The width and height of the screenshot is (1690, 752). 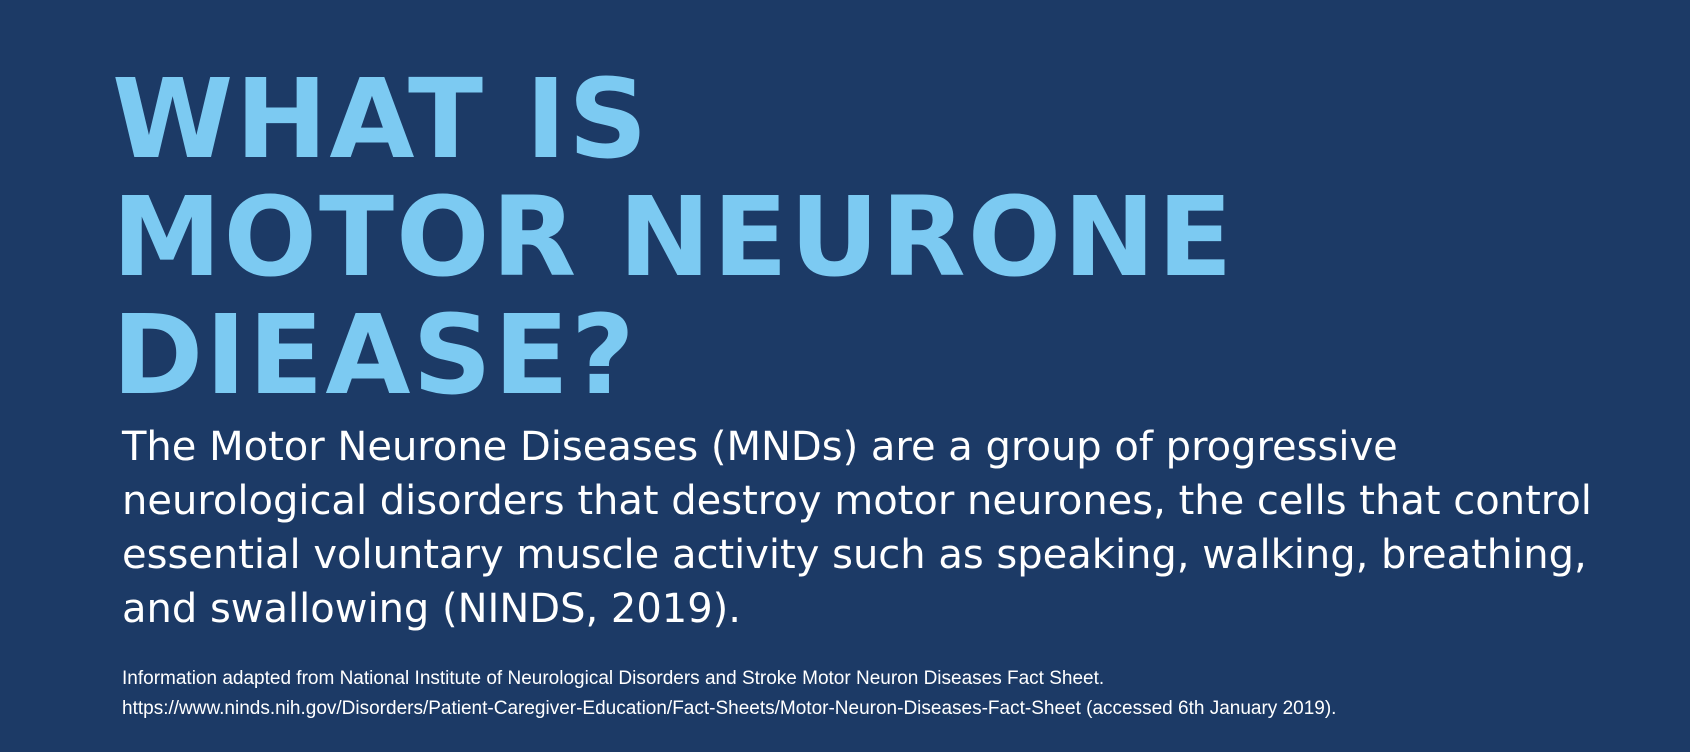 What do you see at coordinates (374, 355) in the screenshot?
I see `title-line-3: DIEASE?` at bounding box center [374, 355].